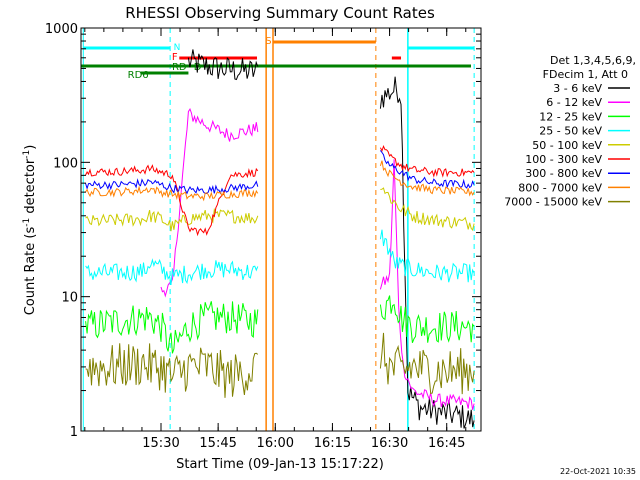 The width and height of the screenshot is (640, 480). I want to click on flag-label-s: S, so click(268, 41).